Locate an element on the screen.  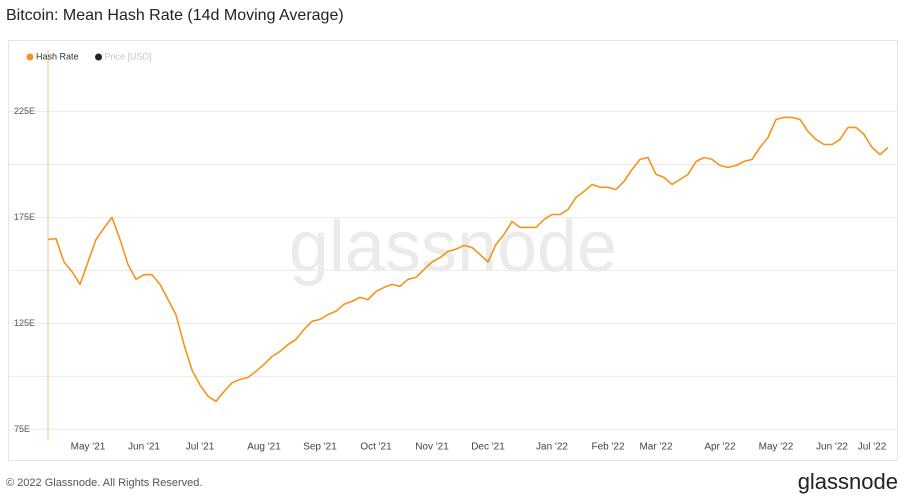
x-tick-label: Dec '21 is located at coordinates (488, 447).